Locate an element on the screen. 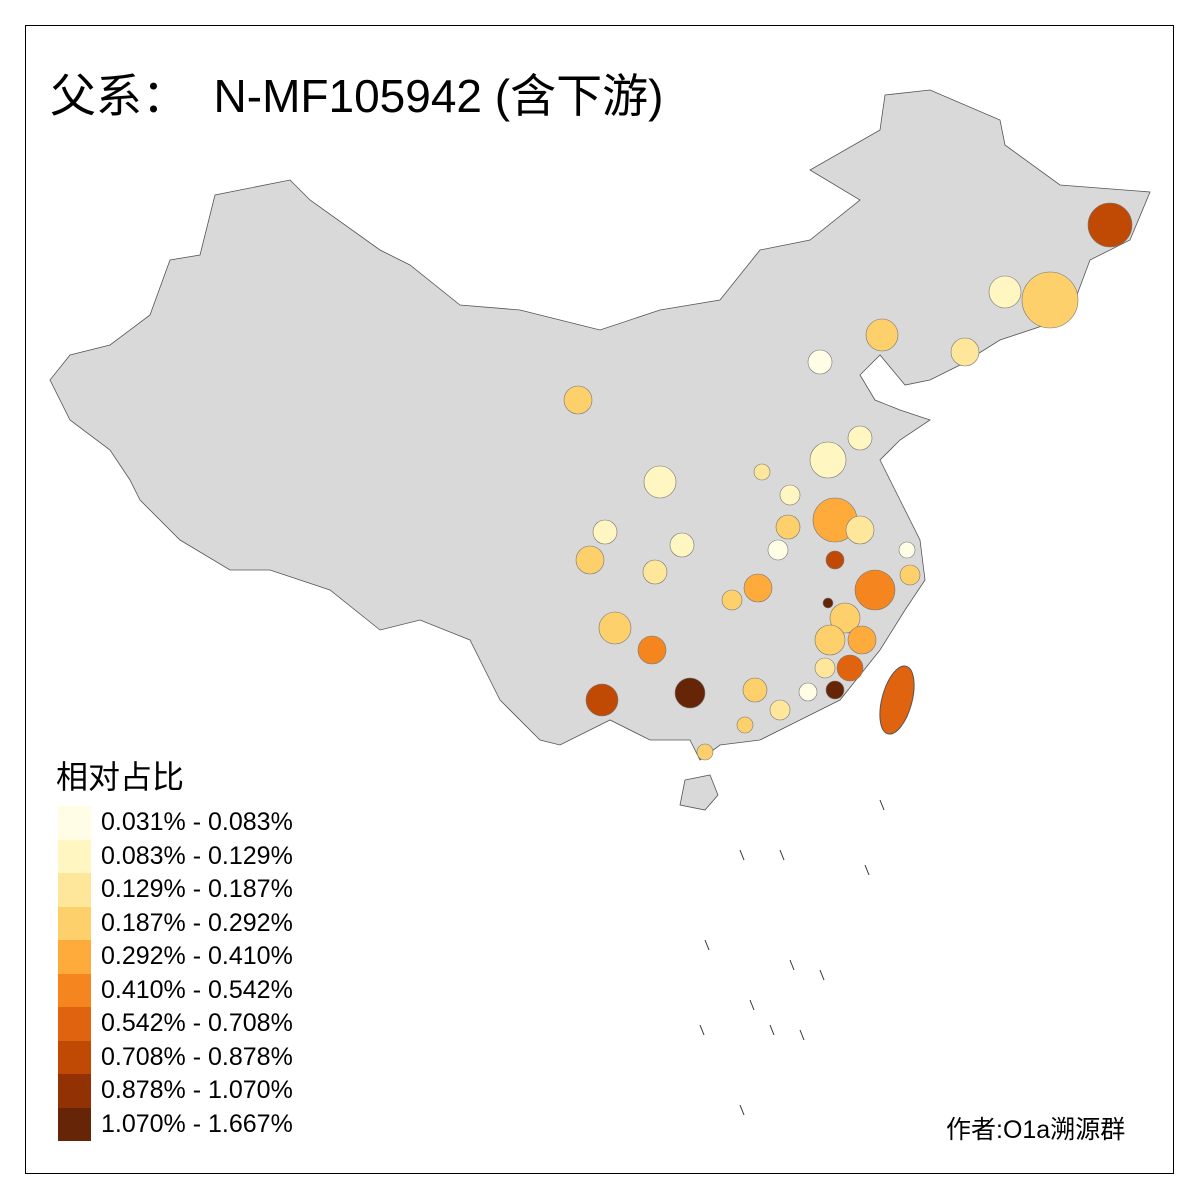 This screenshot has width=1200, height=1200. legend-label: 0.542% - 0.708% is located at coordinates (197, 1023).